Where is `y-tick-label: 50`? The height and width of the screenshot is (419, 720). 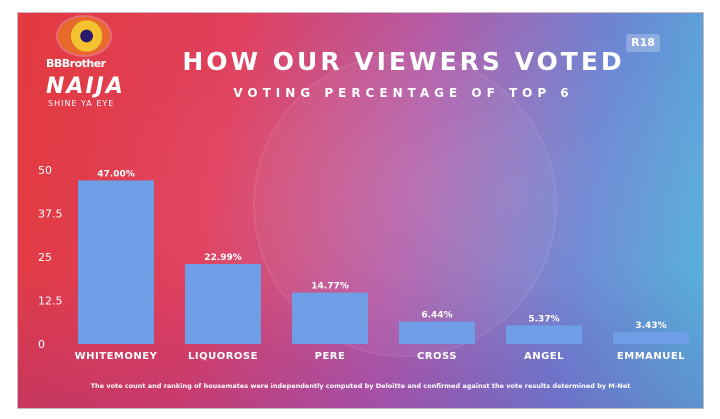
y-tick-label: 50 is located at coordinates (45, 170).